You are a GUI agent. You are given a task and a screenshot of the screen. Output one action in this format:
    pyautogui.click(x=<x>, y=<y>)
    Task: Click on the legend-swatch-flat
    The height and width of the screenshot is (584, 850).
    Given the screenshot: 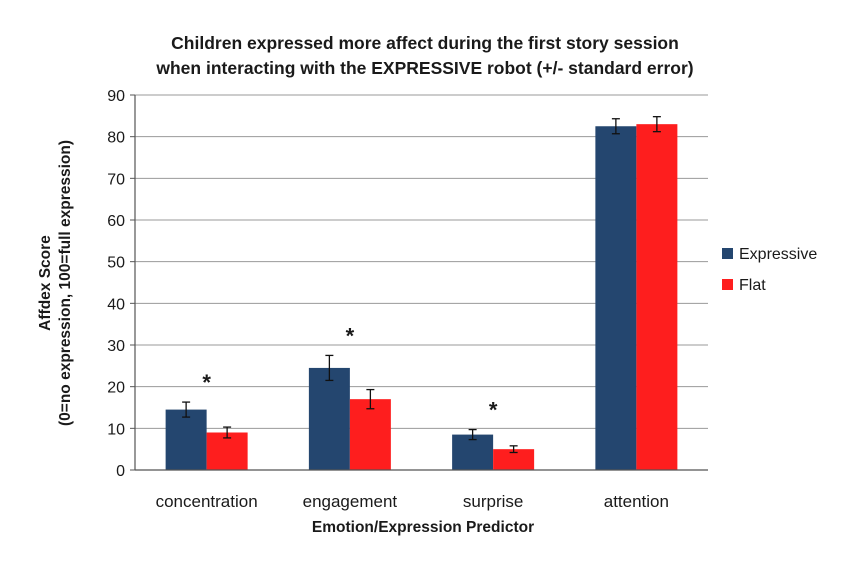 What is the action you would take?
    pyautogui.click(x=727, y=284)
    